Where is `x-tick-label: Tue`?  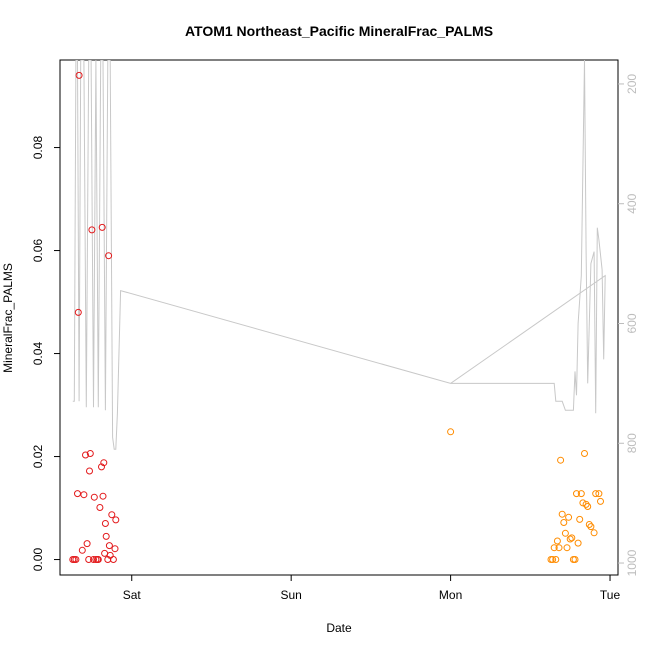 x-tick-label: Tue is located at coordinates (610, 595).